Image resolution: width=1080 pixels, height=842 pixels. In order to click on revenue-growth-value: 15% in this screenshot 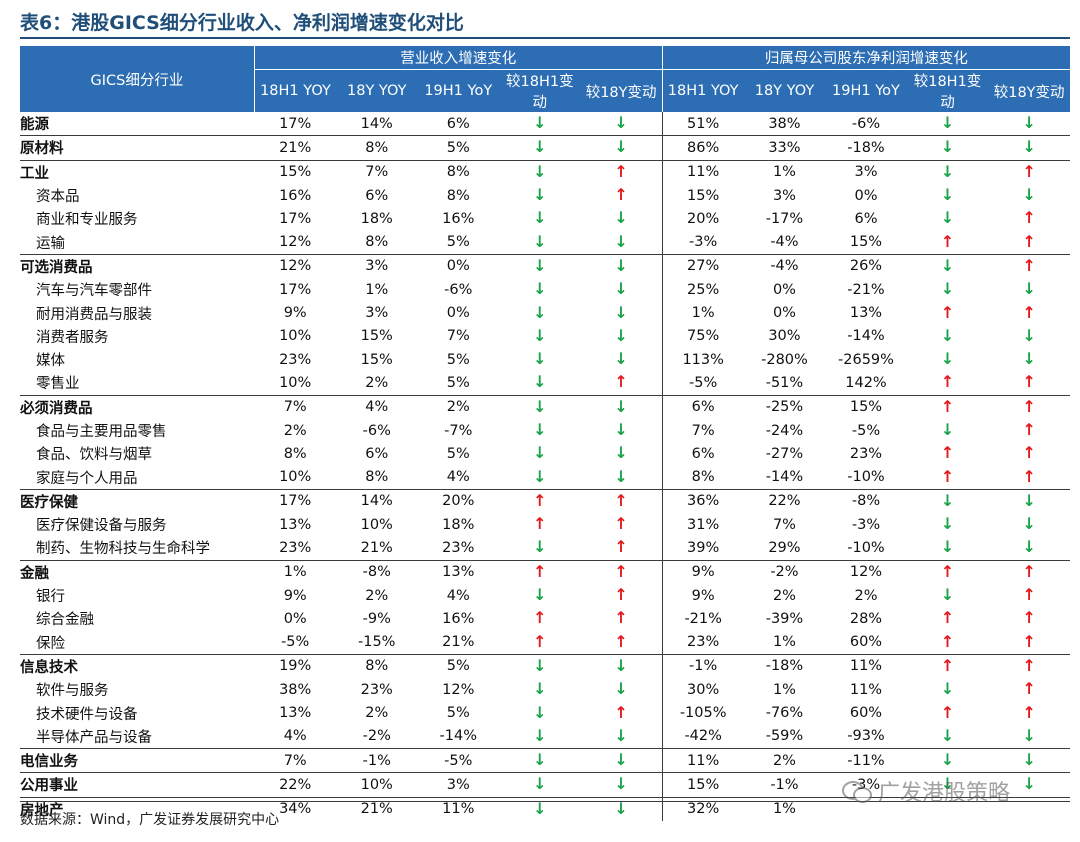, I will do `click(295, 171)`.